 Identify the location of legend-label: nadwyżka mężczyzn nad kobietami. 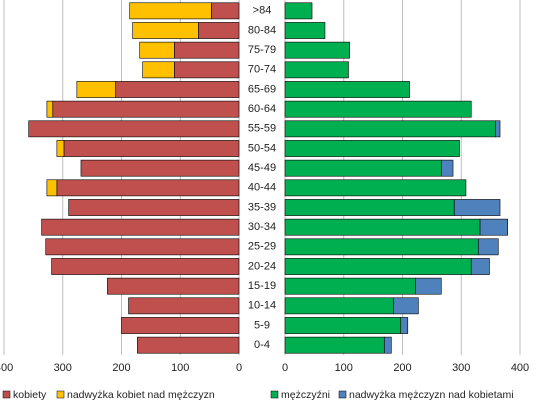
(431, 395).